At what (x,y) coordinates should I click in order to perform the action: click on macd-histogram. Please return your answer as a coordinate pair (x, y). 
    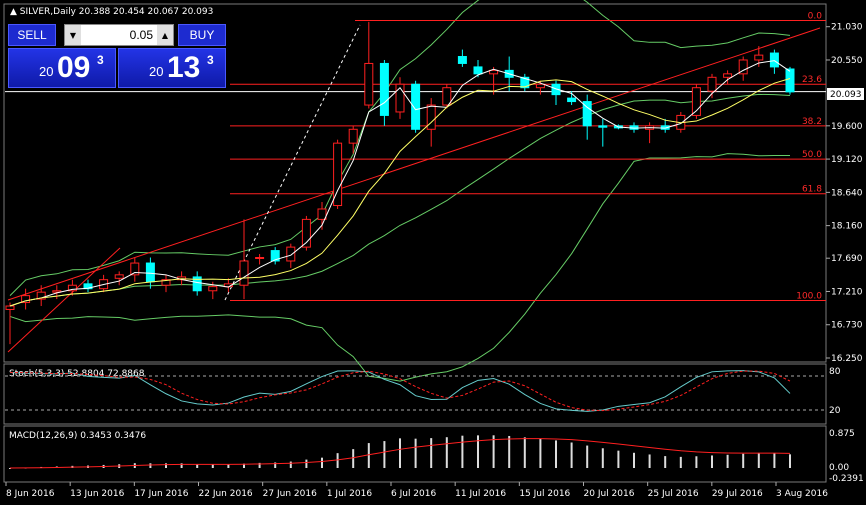
    Looking at the image, I should click on (400, 452).